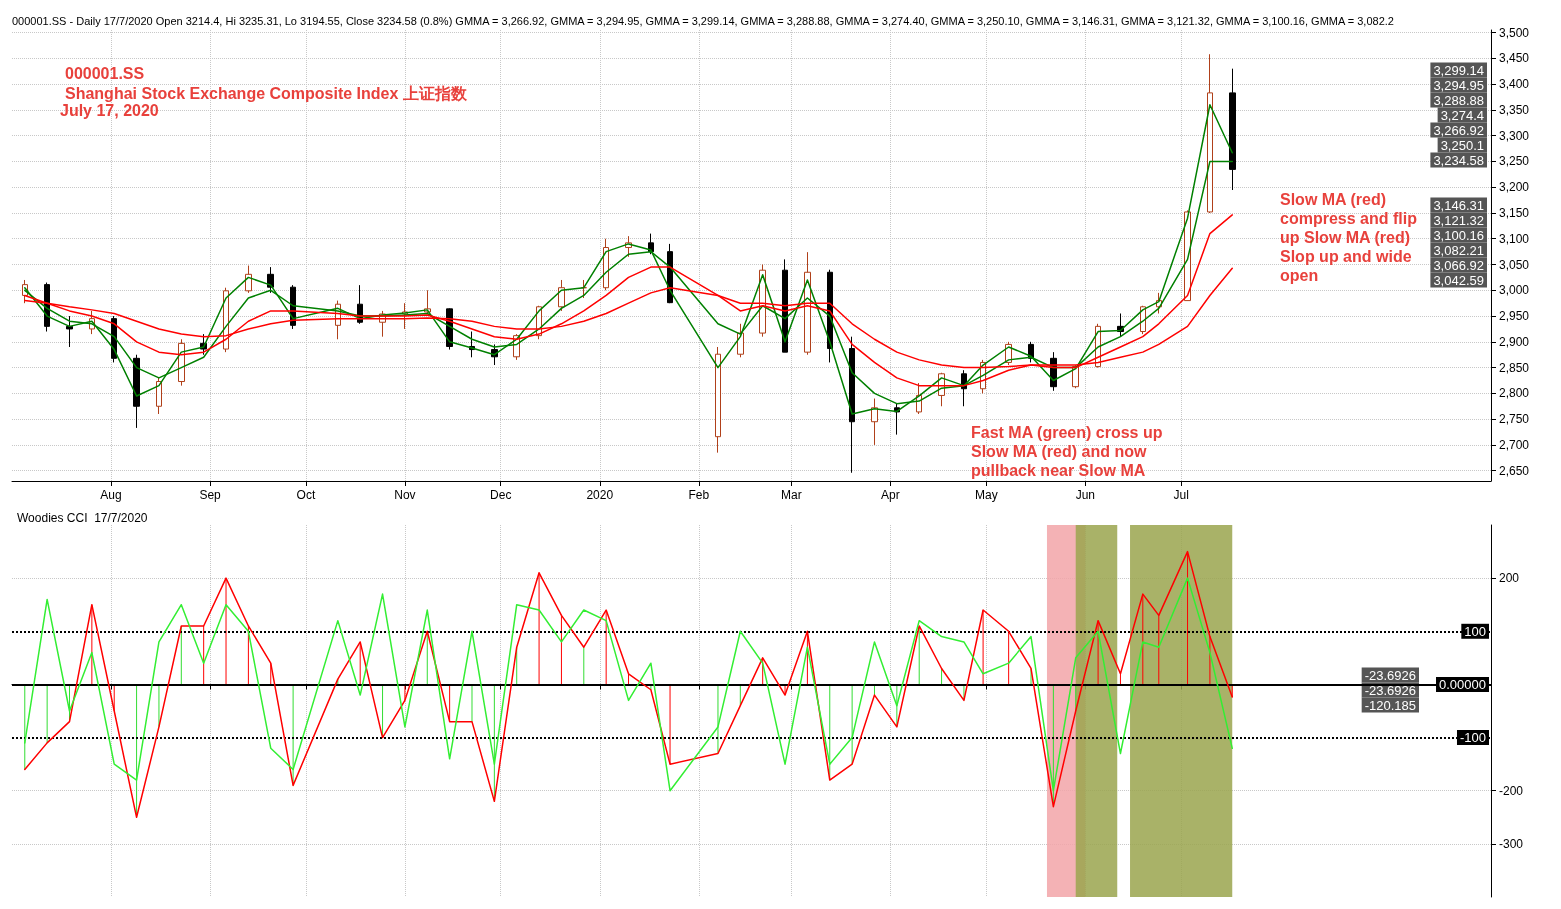 This screenshot has height=909, width=1561. What do you see at coordinates (105, 73) in the screenshot?
I see `text: 000001.SS` at bounding box center [105, 73].